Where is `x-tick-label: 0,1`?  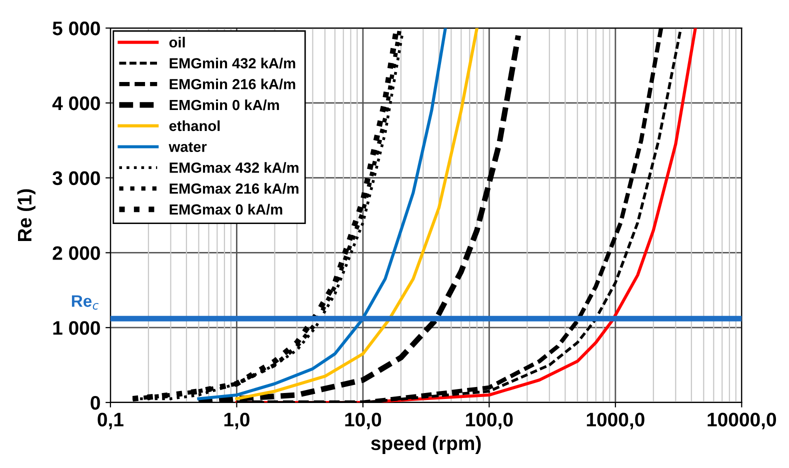 x-tick-label: 0,1 is located at coordinates (111, 421).